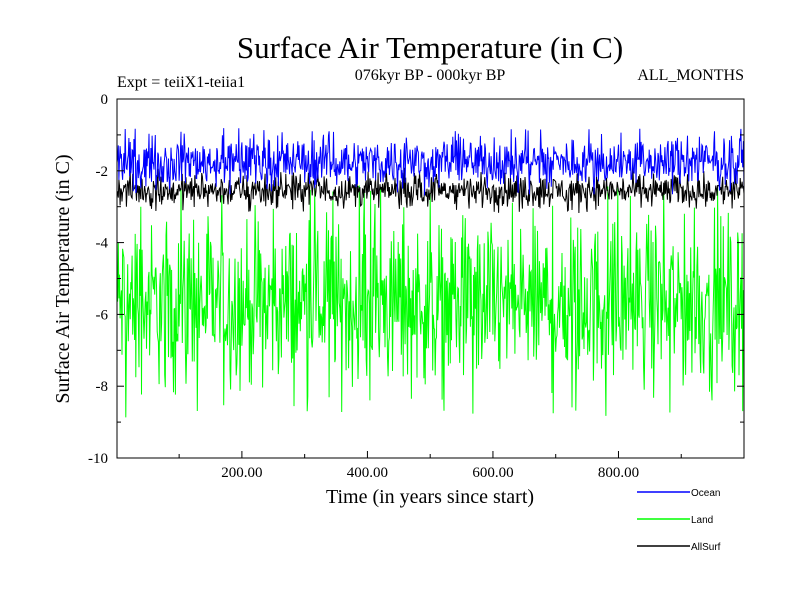 The width and height of the screenshot is (800, 600). What do you see at coordinates (430, 497) in the screenshot?
I see `x-axis-label: Time (in years since start)` at bounding box center [430, 497].